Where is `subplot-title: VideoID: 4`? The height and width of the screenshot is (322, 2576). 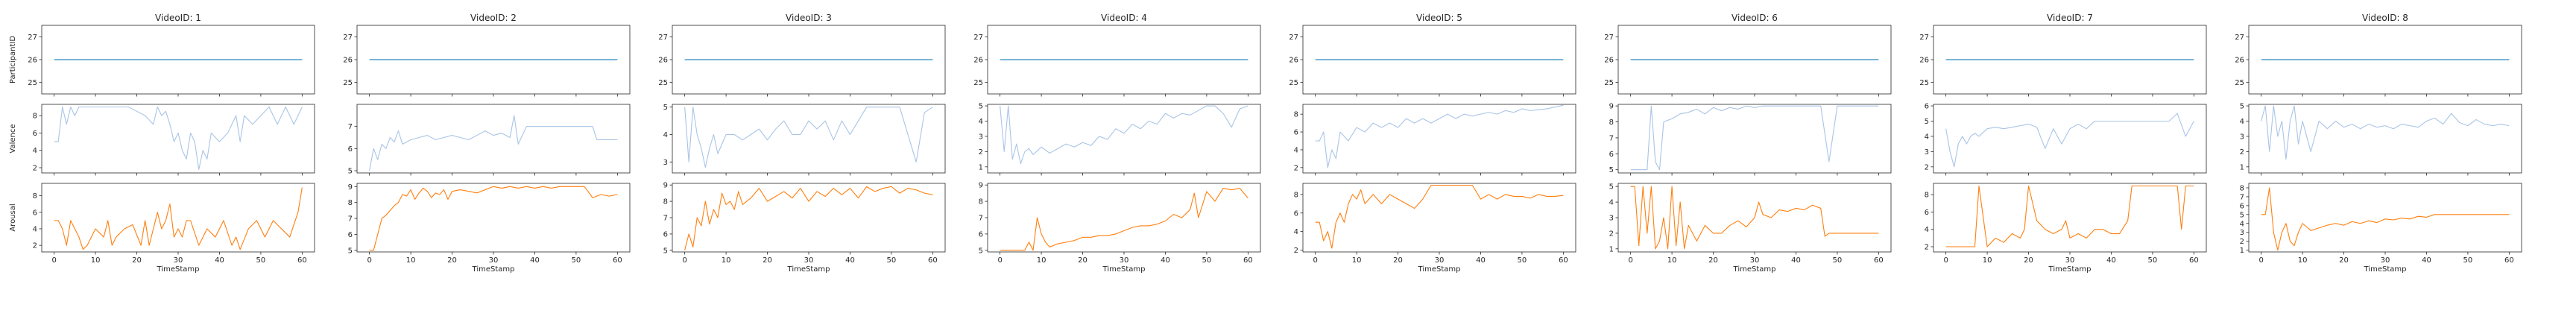 subplot-title: VideoID: 4 is located at coordinates (1124, 18).